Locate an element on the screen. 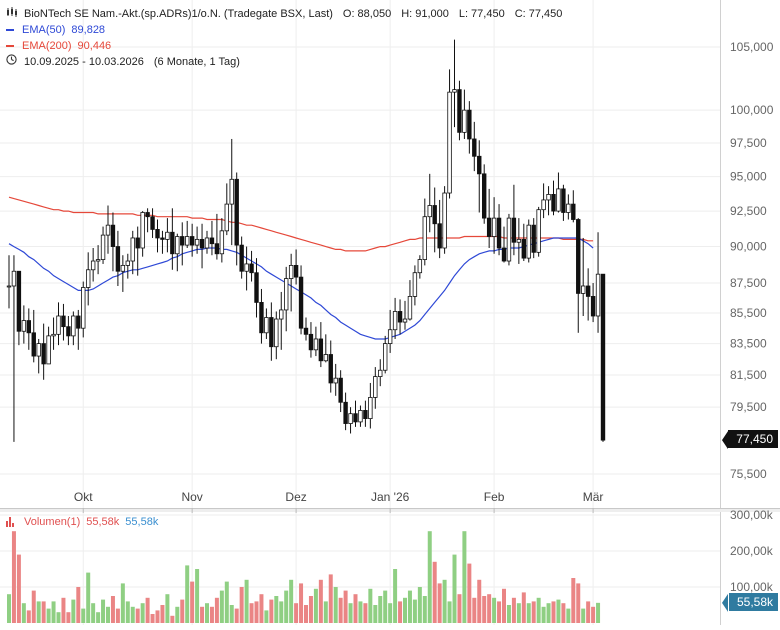 The image size is (780, 630). price-tick-label: 87,500 is located at coordinates (748, 283).